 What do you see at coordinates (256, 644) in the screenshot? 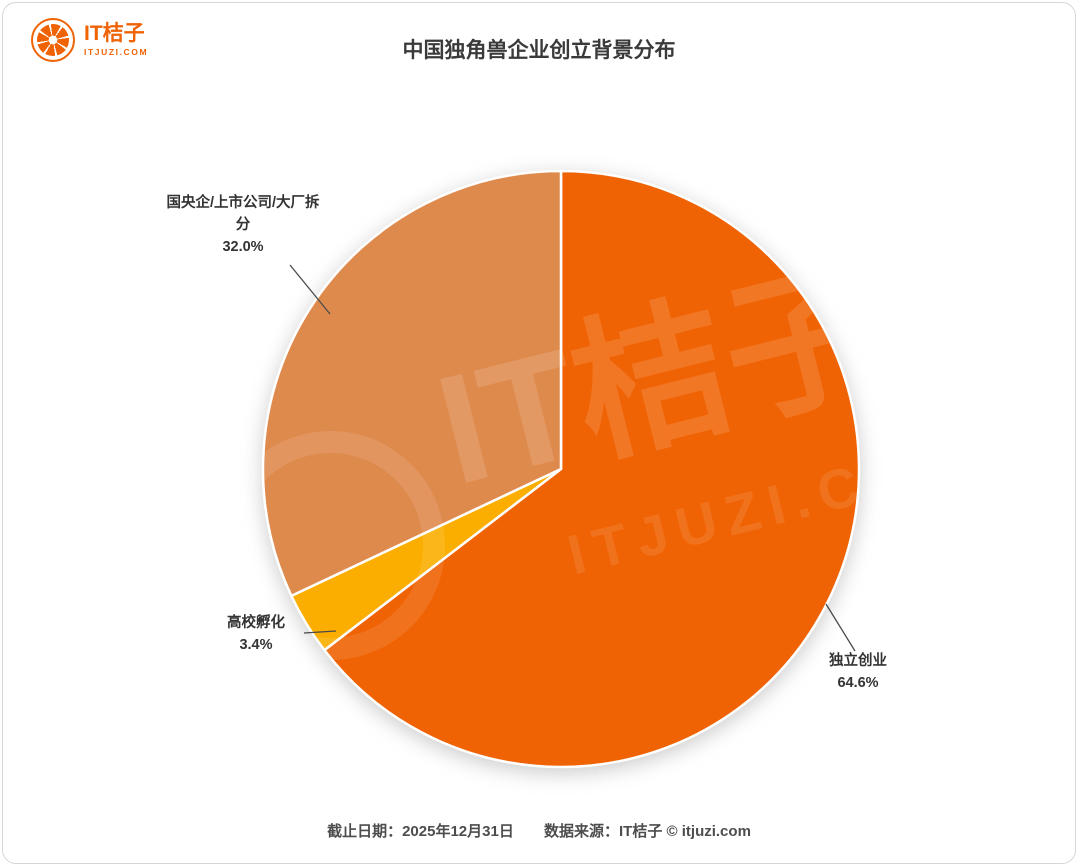
I see `slice-percent: 3.4%` at bounding box center [256, 644].